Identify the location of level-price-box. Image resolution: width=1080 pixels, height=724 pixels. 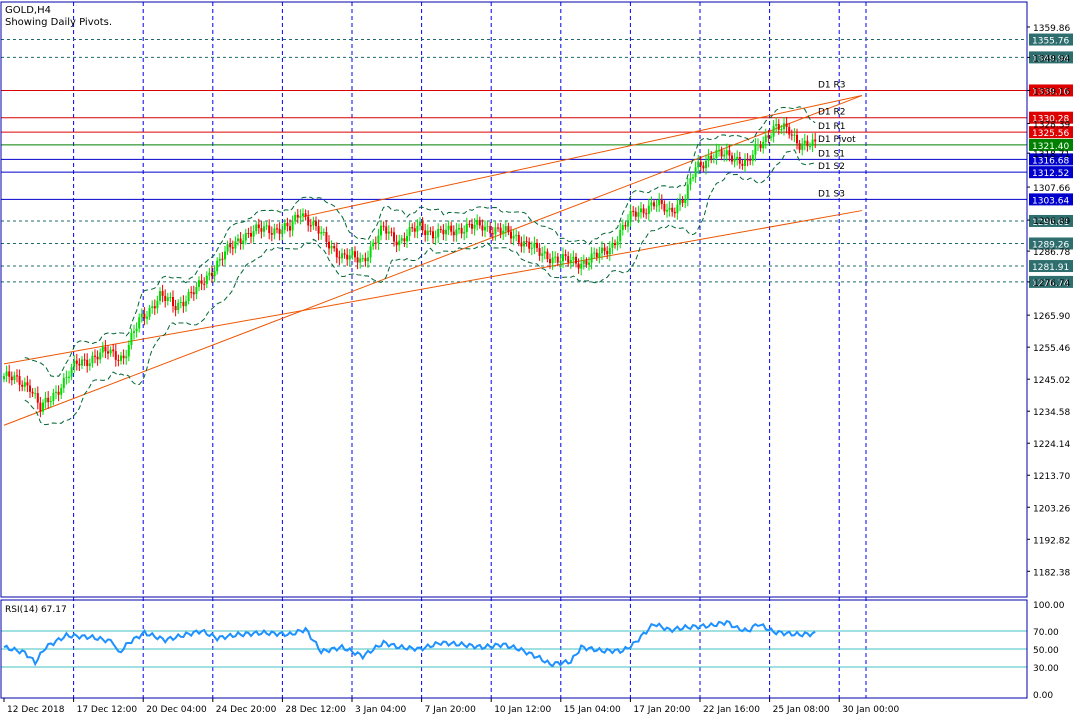
(1051, 220).